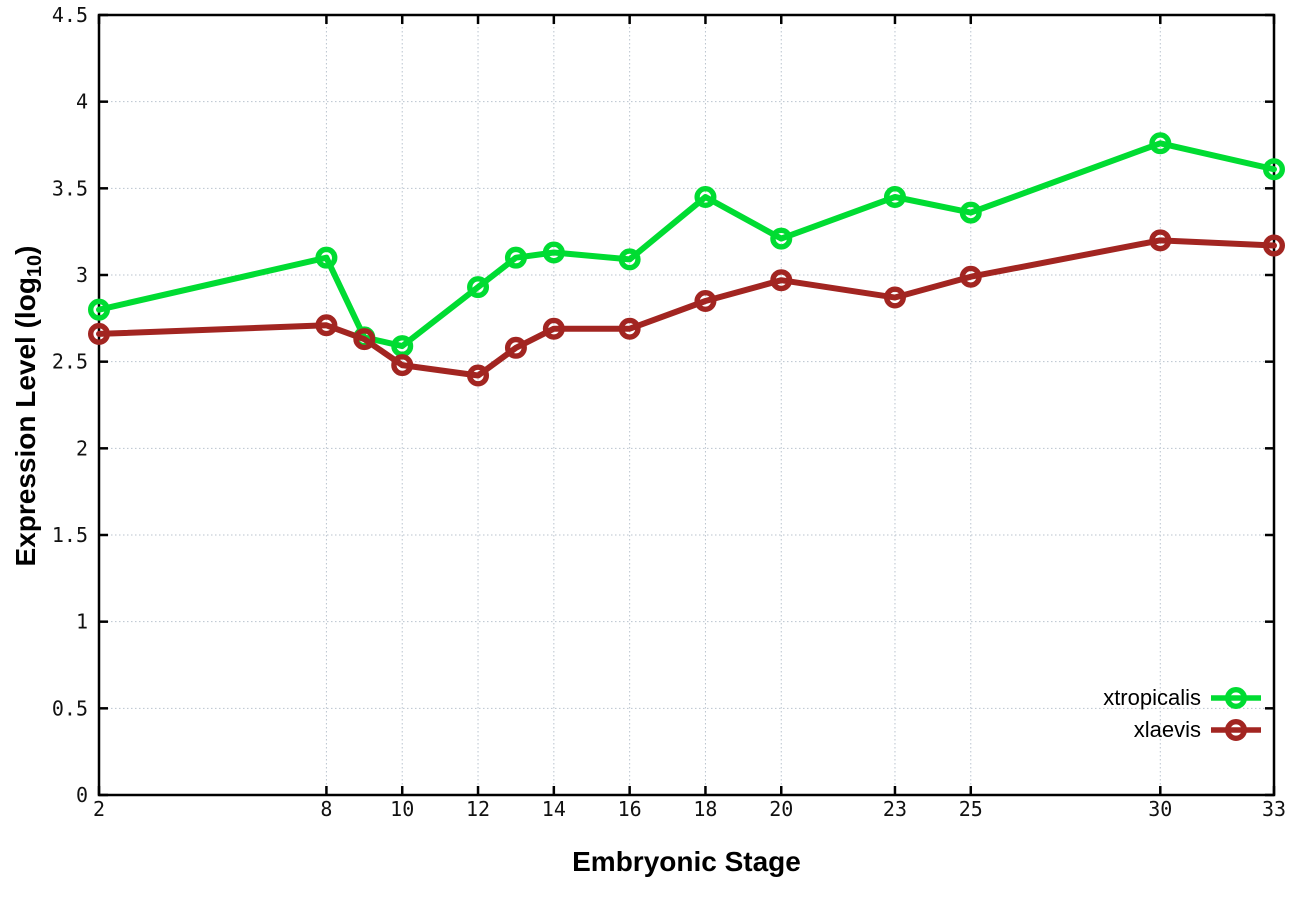 The image size is (1296, 907). I want to click on legend-sample-xtropicalis, so click(1236, 697).